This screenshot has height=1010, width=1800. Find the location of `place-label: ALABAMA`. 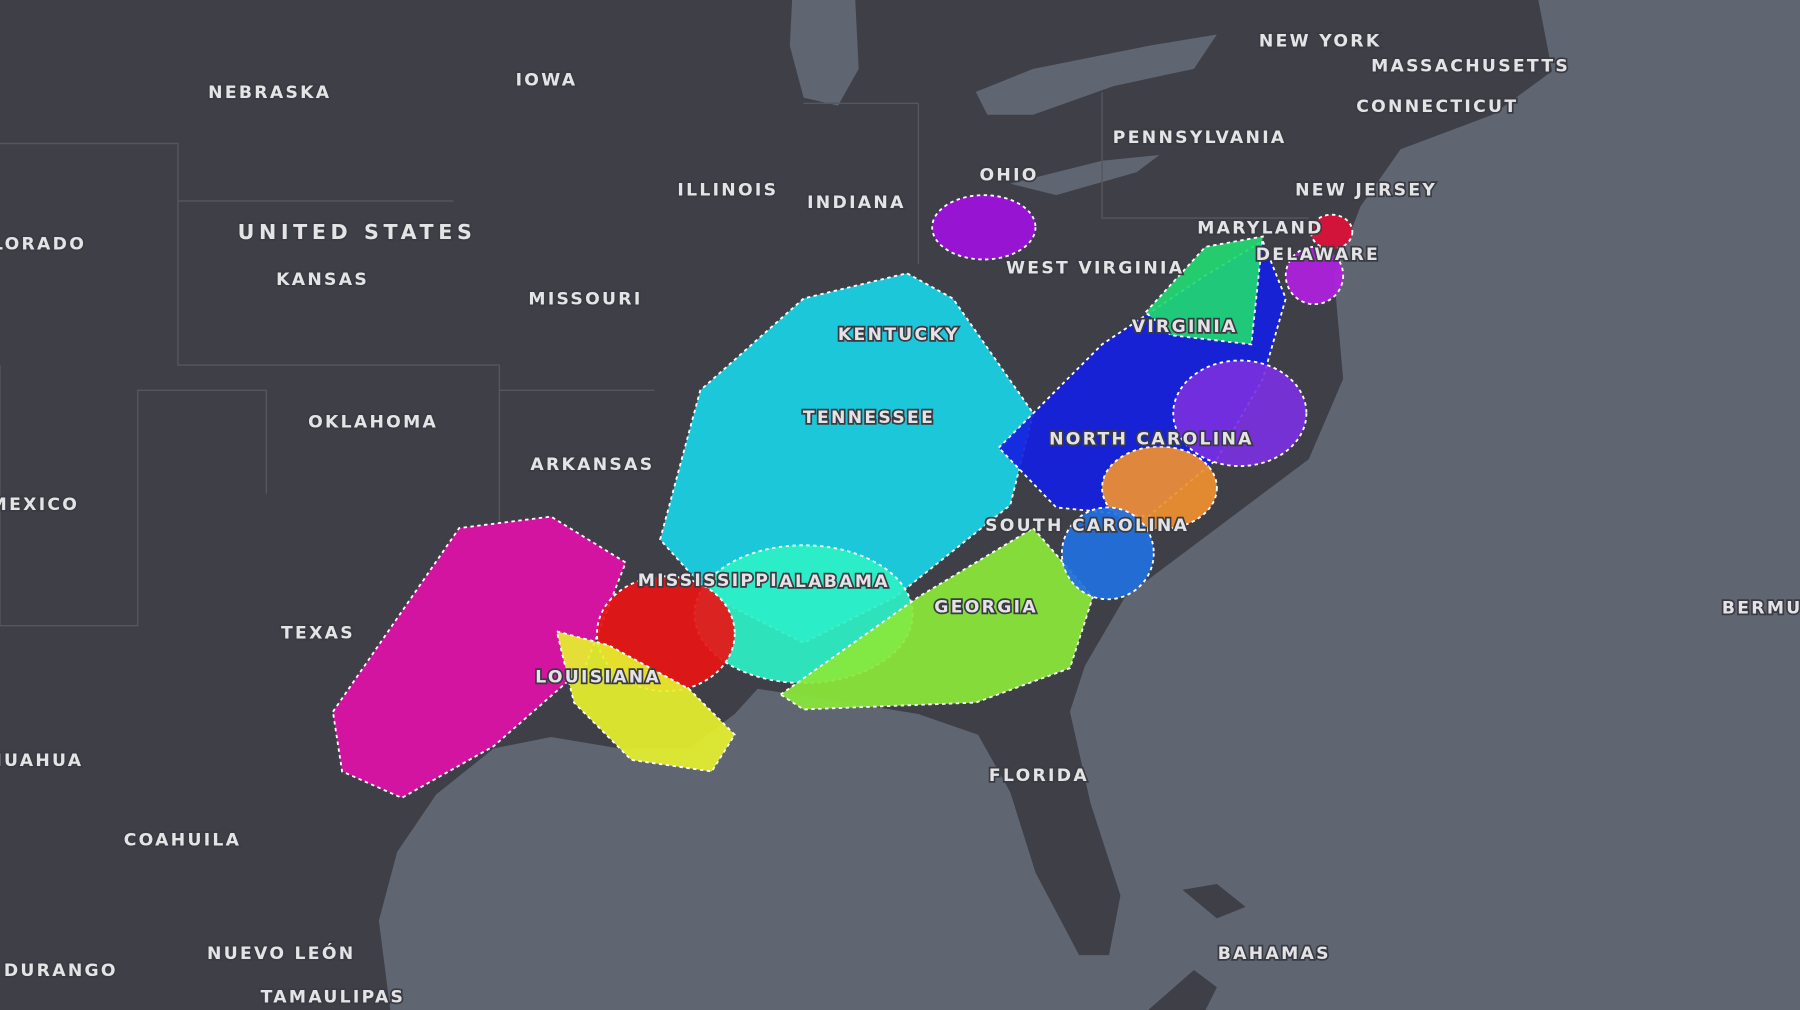

place-label: ALABAMA is located at coordinates (834, 582).